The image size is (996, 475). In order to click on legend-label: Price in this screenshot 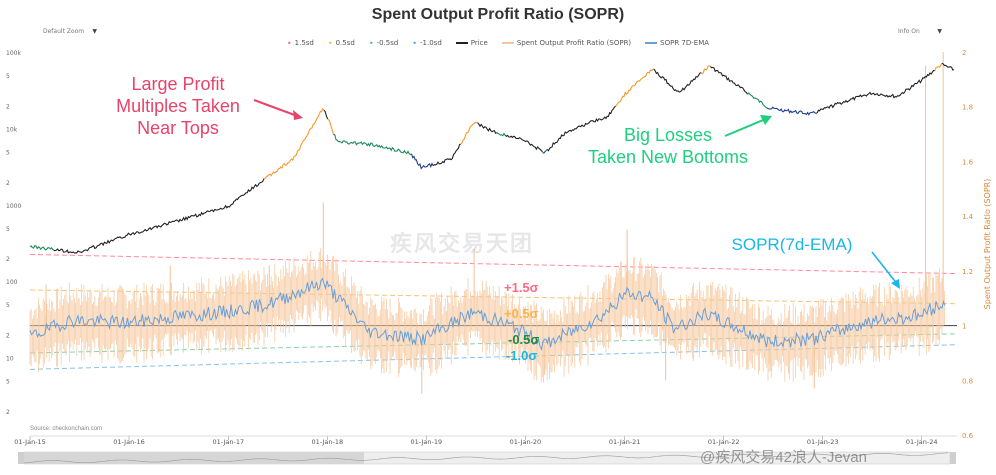, I will do `click(479, 43)`.